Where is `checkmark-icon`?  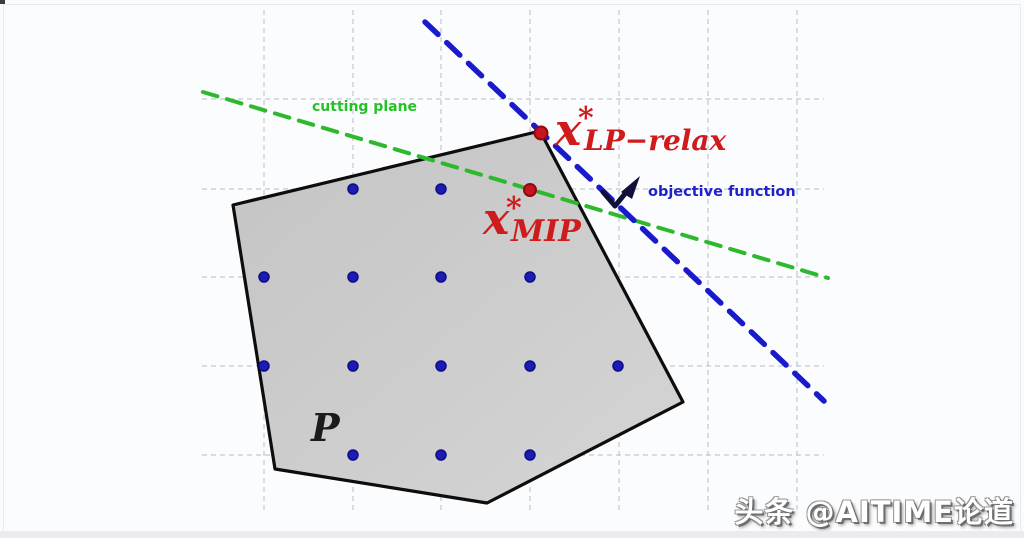
checkmark-icon is located at coordinates (620, 192).